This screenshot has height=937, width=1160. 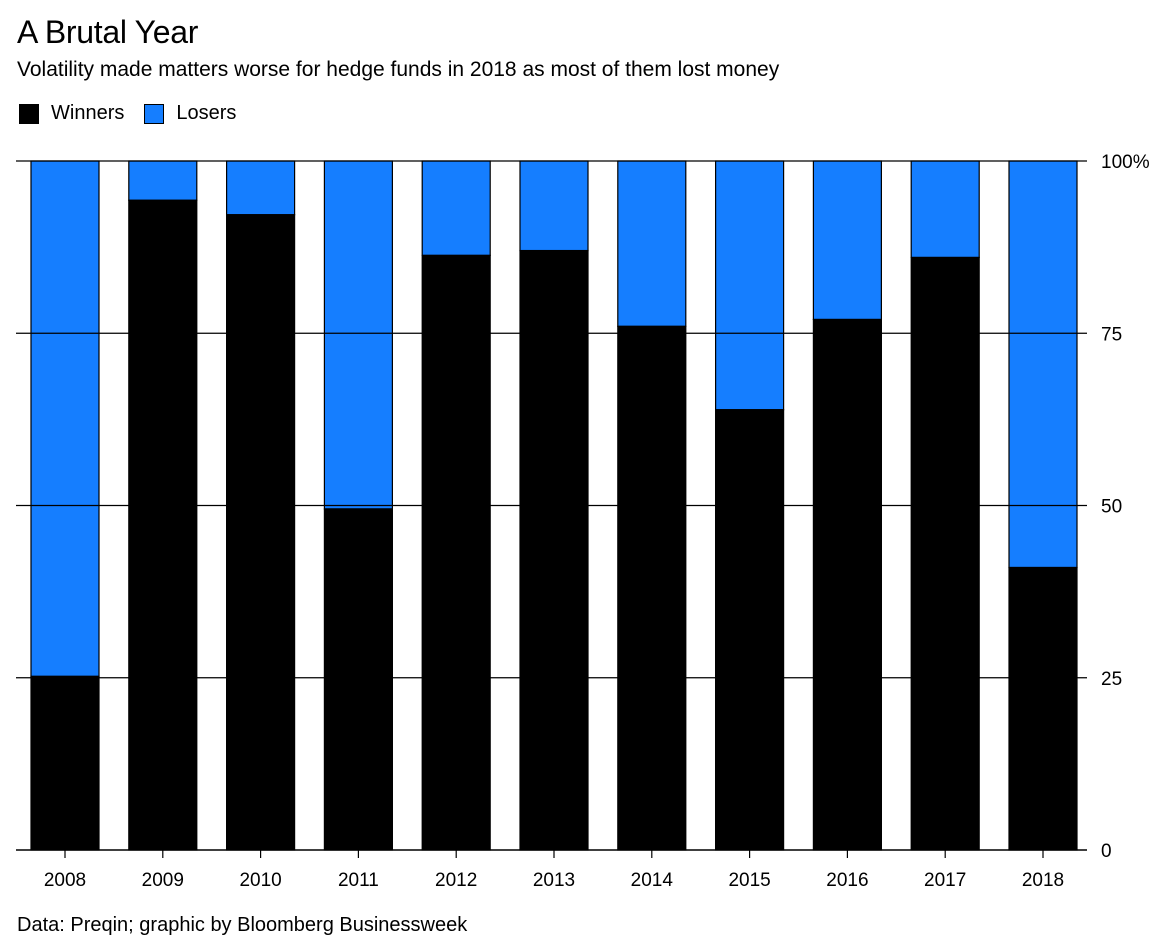 What do you see at coordinates (108, 32) in the screenshot?
I see `chart-title: A Brutal Year` at bounding box center [108, 32].